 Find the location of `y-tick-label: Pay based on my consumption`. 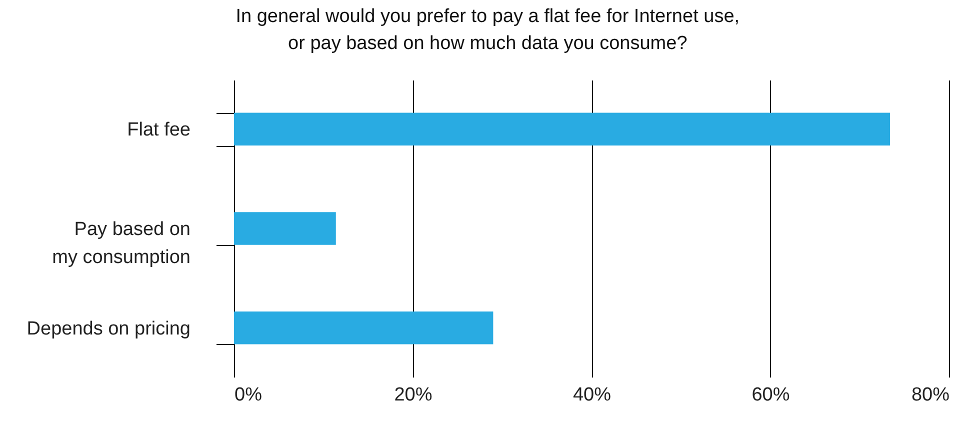

y-tick-label: Pay based on my consumption is located at coordinates (121, 243).